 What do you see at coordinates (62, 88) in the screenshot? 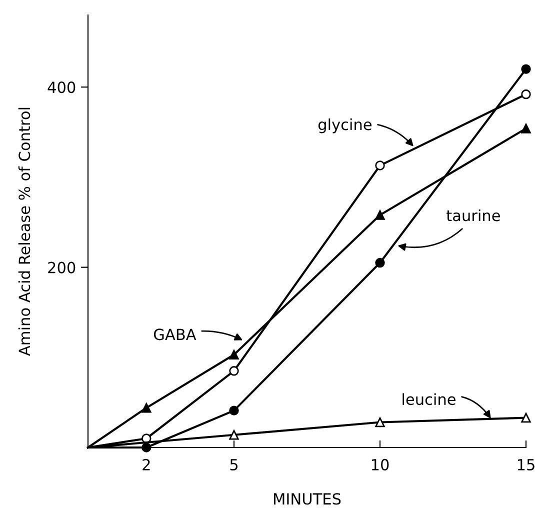
I see `y-tick-label: 400` at bounding box center [62, 88].